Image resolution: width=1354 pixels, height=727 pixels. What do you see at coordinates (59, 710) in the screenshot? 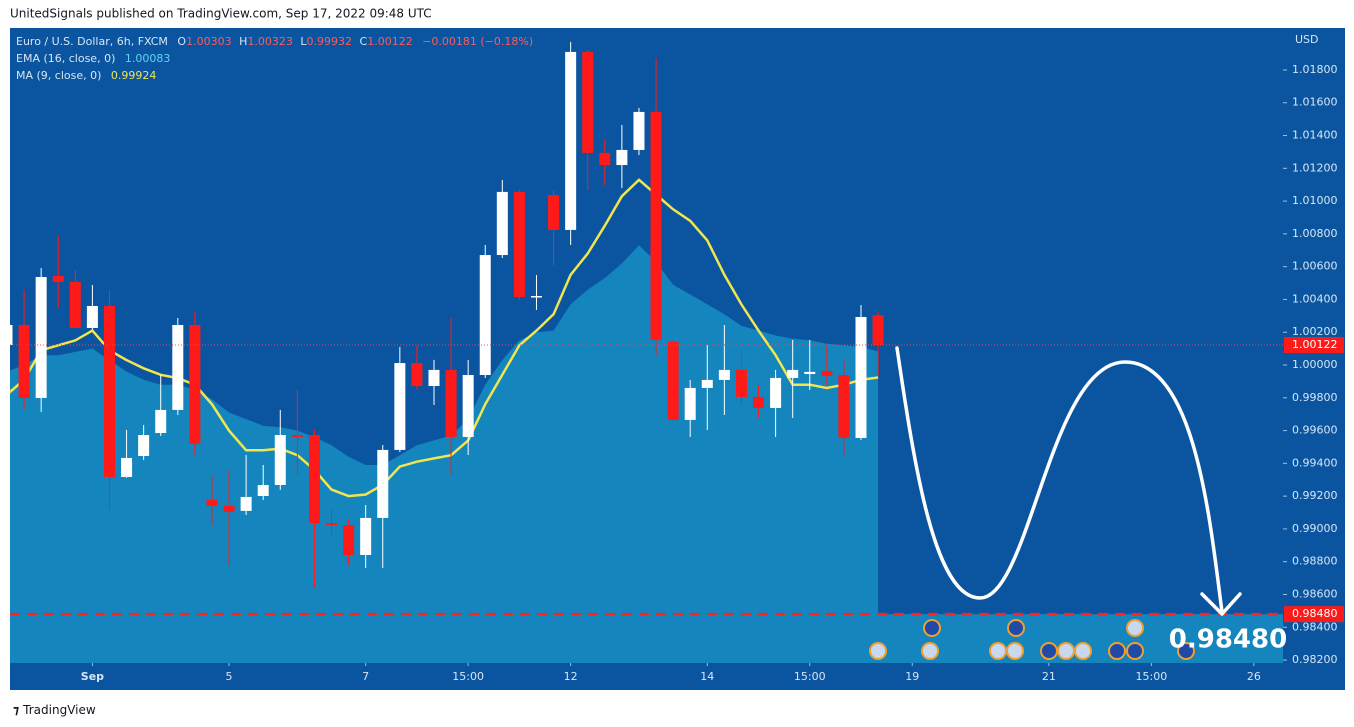
I see `footer-text: TradingView` at bounding box center [59, 710].